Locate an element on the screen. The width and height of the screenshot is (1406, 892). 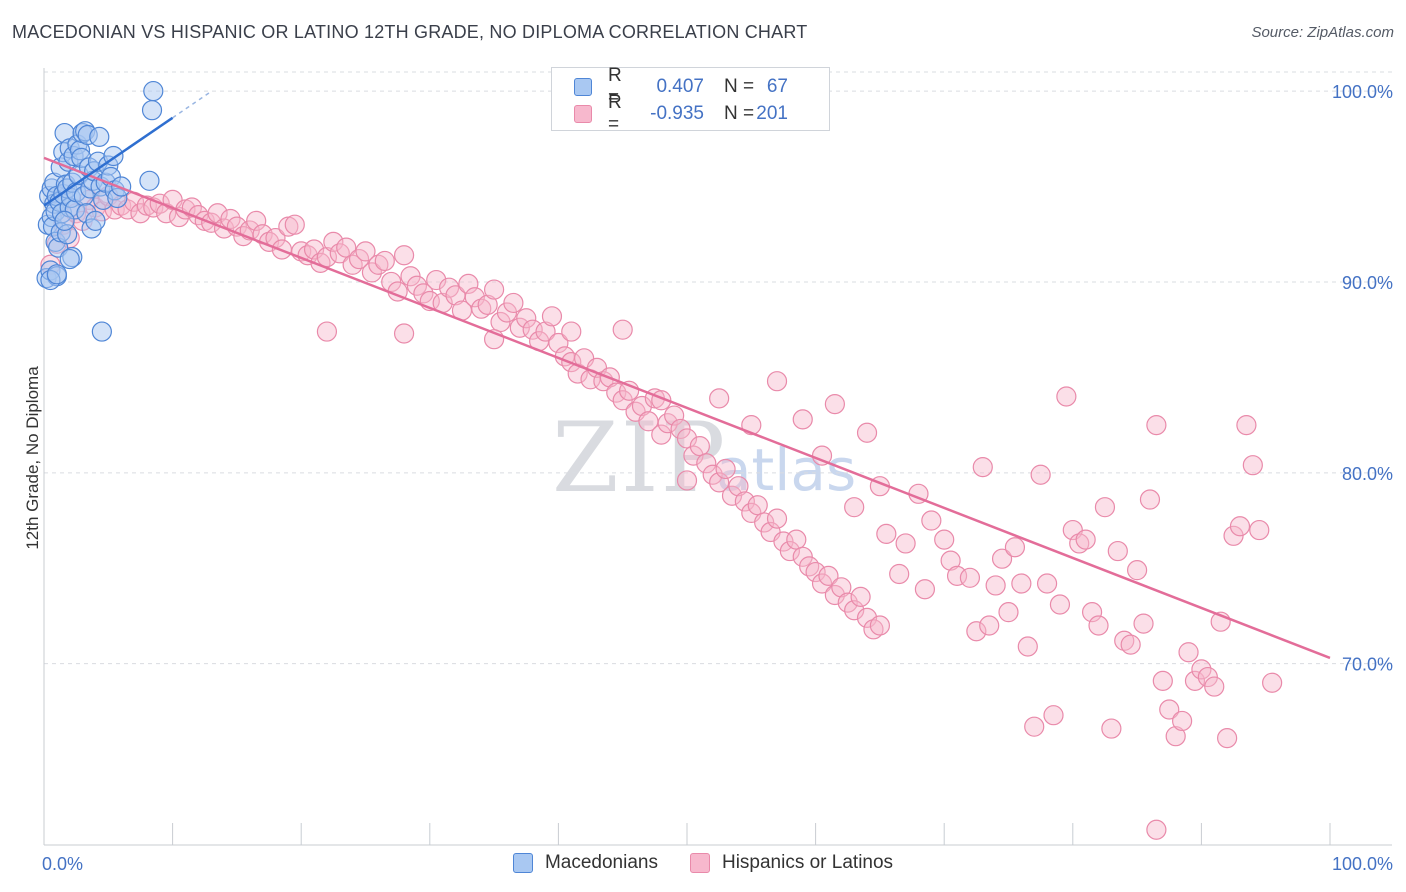
legend-row-hispanics: R = -0.935 N = 201 is located at coordinates (681, 113).